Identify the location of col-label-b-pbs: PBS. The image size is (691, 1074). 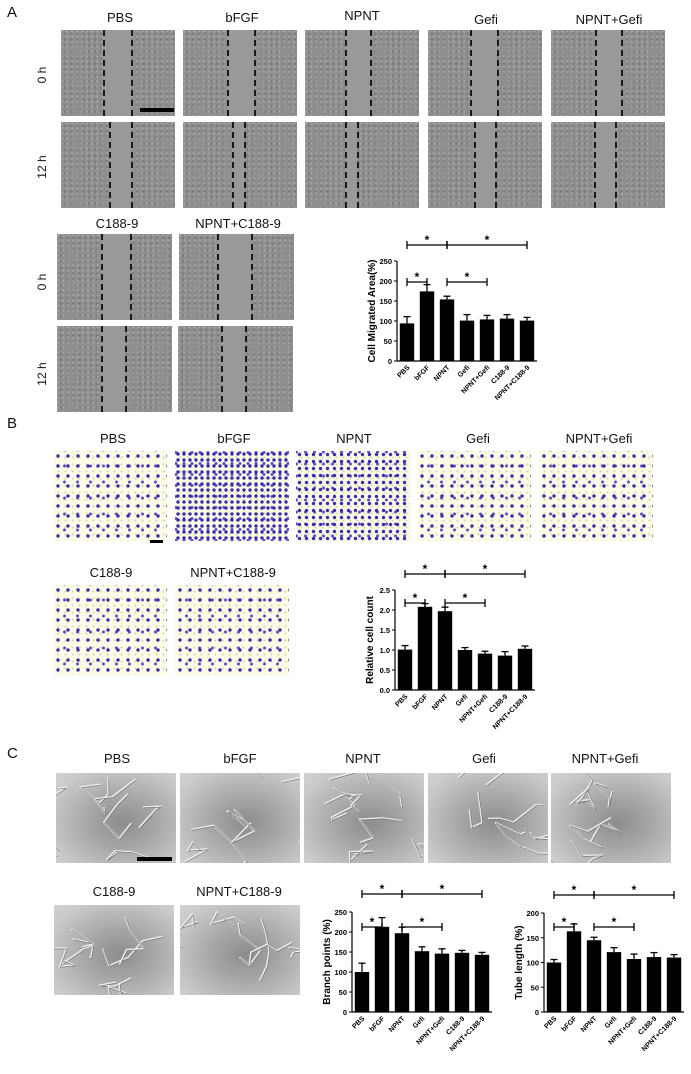
(112, 438).